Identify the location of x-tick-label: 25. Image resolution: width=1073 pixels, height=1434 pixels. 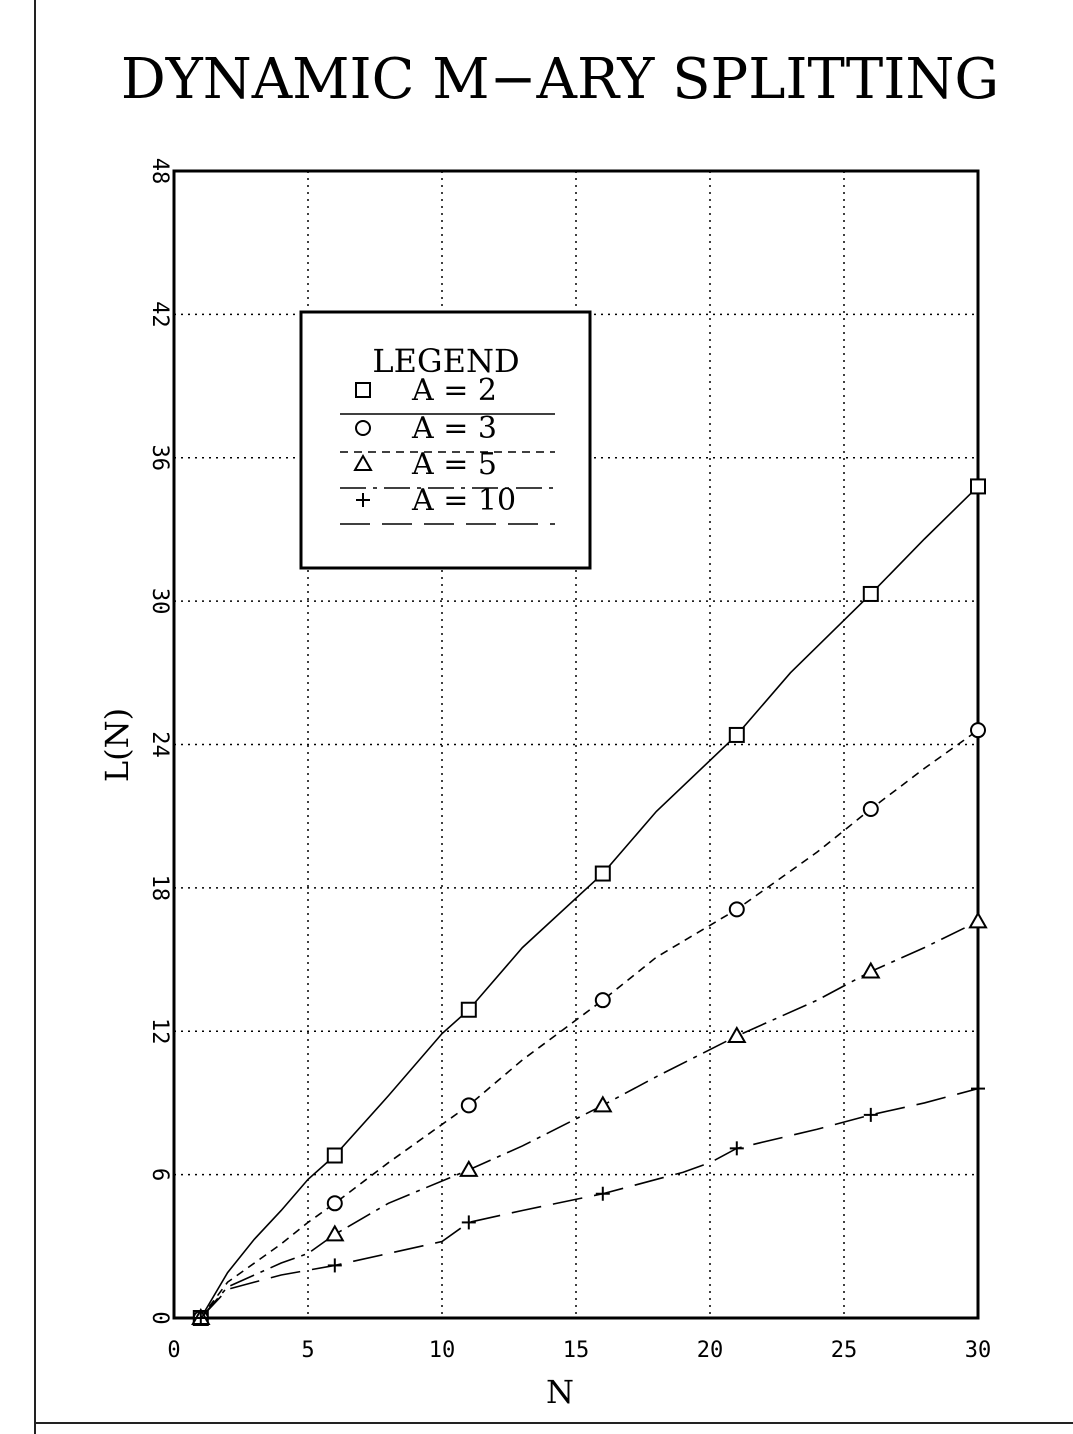
(844, 1350).